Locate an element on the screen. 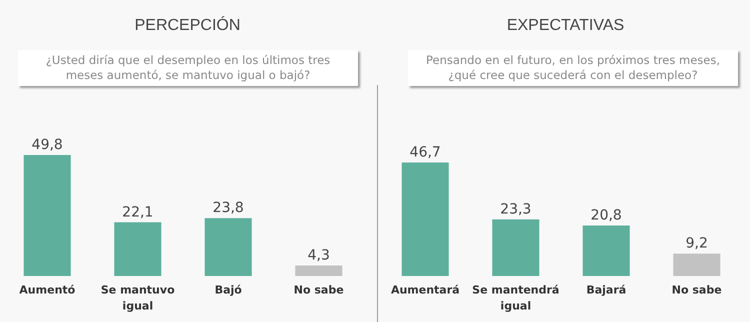  x-tick-label: Aumentó is located at coordinates (47, 290).